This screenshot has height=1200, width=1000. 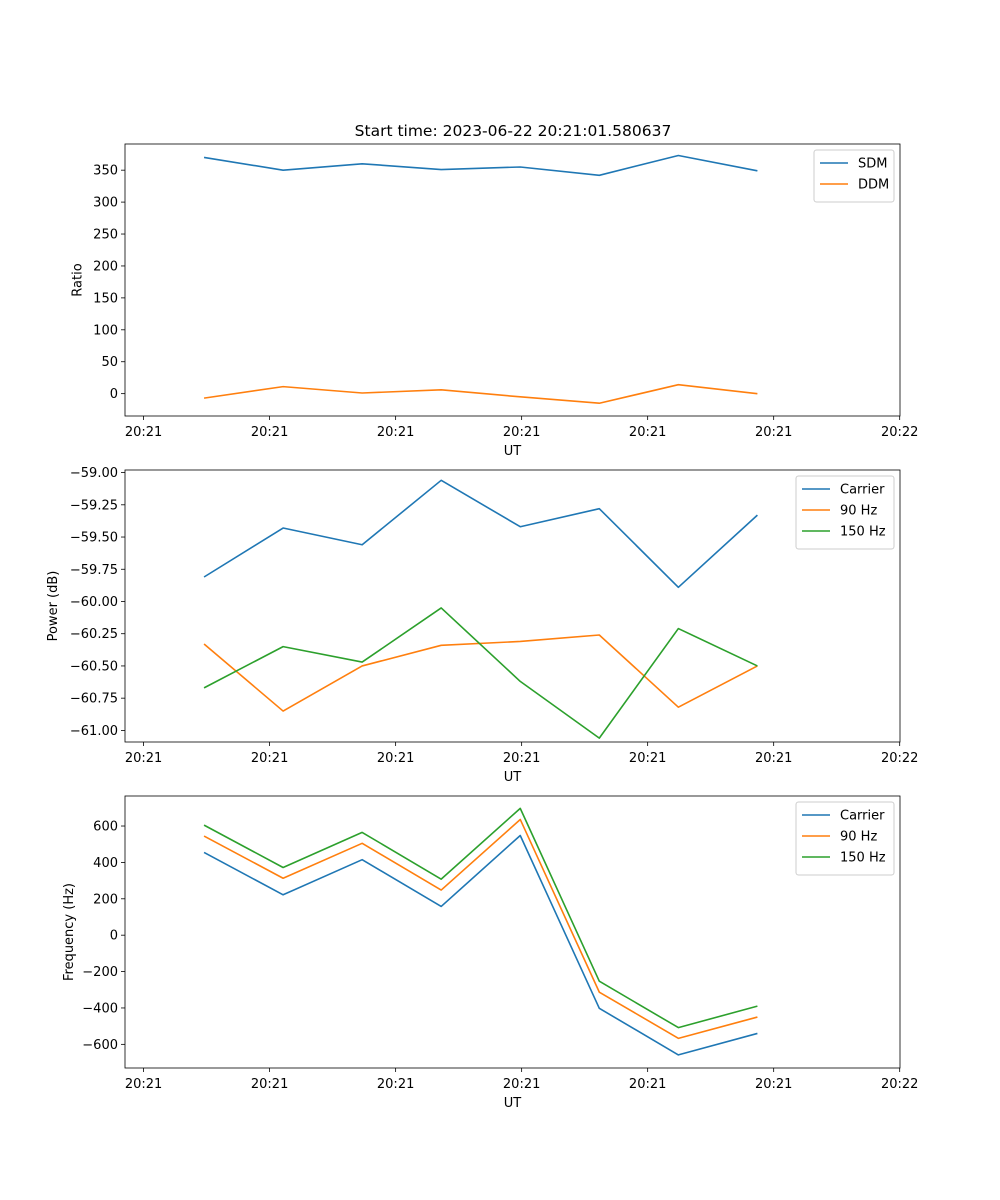 What do you see at coordinates (873, 185) in the screenshot?
I see `legend-label: DDM` at bounding box center [873, 185].